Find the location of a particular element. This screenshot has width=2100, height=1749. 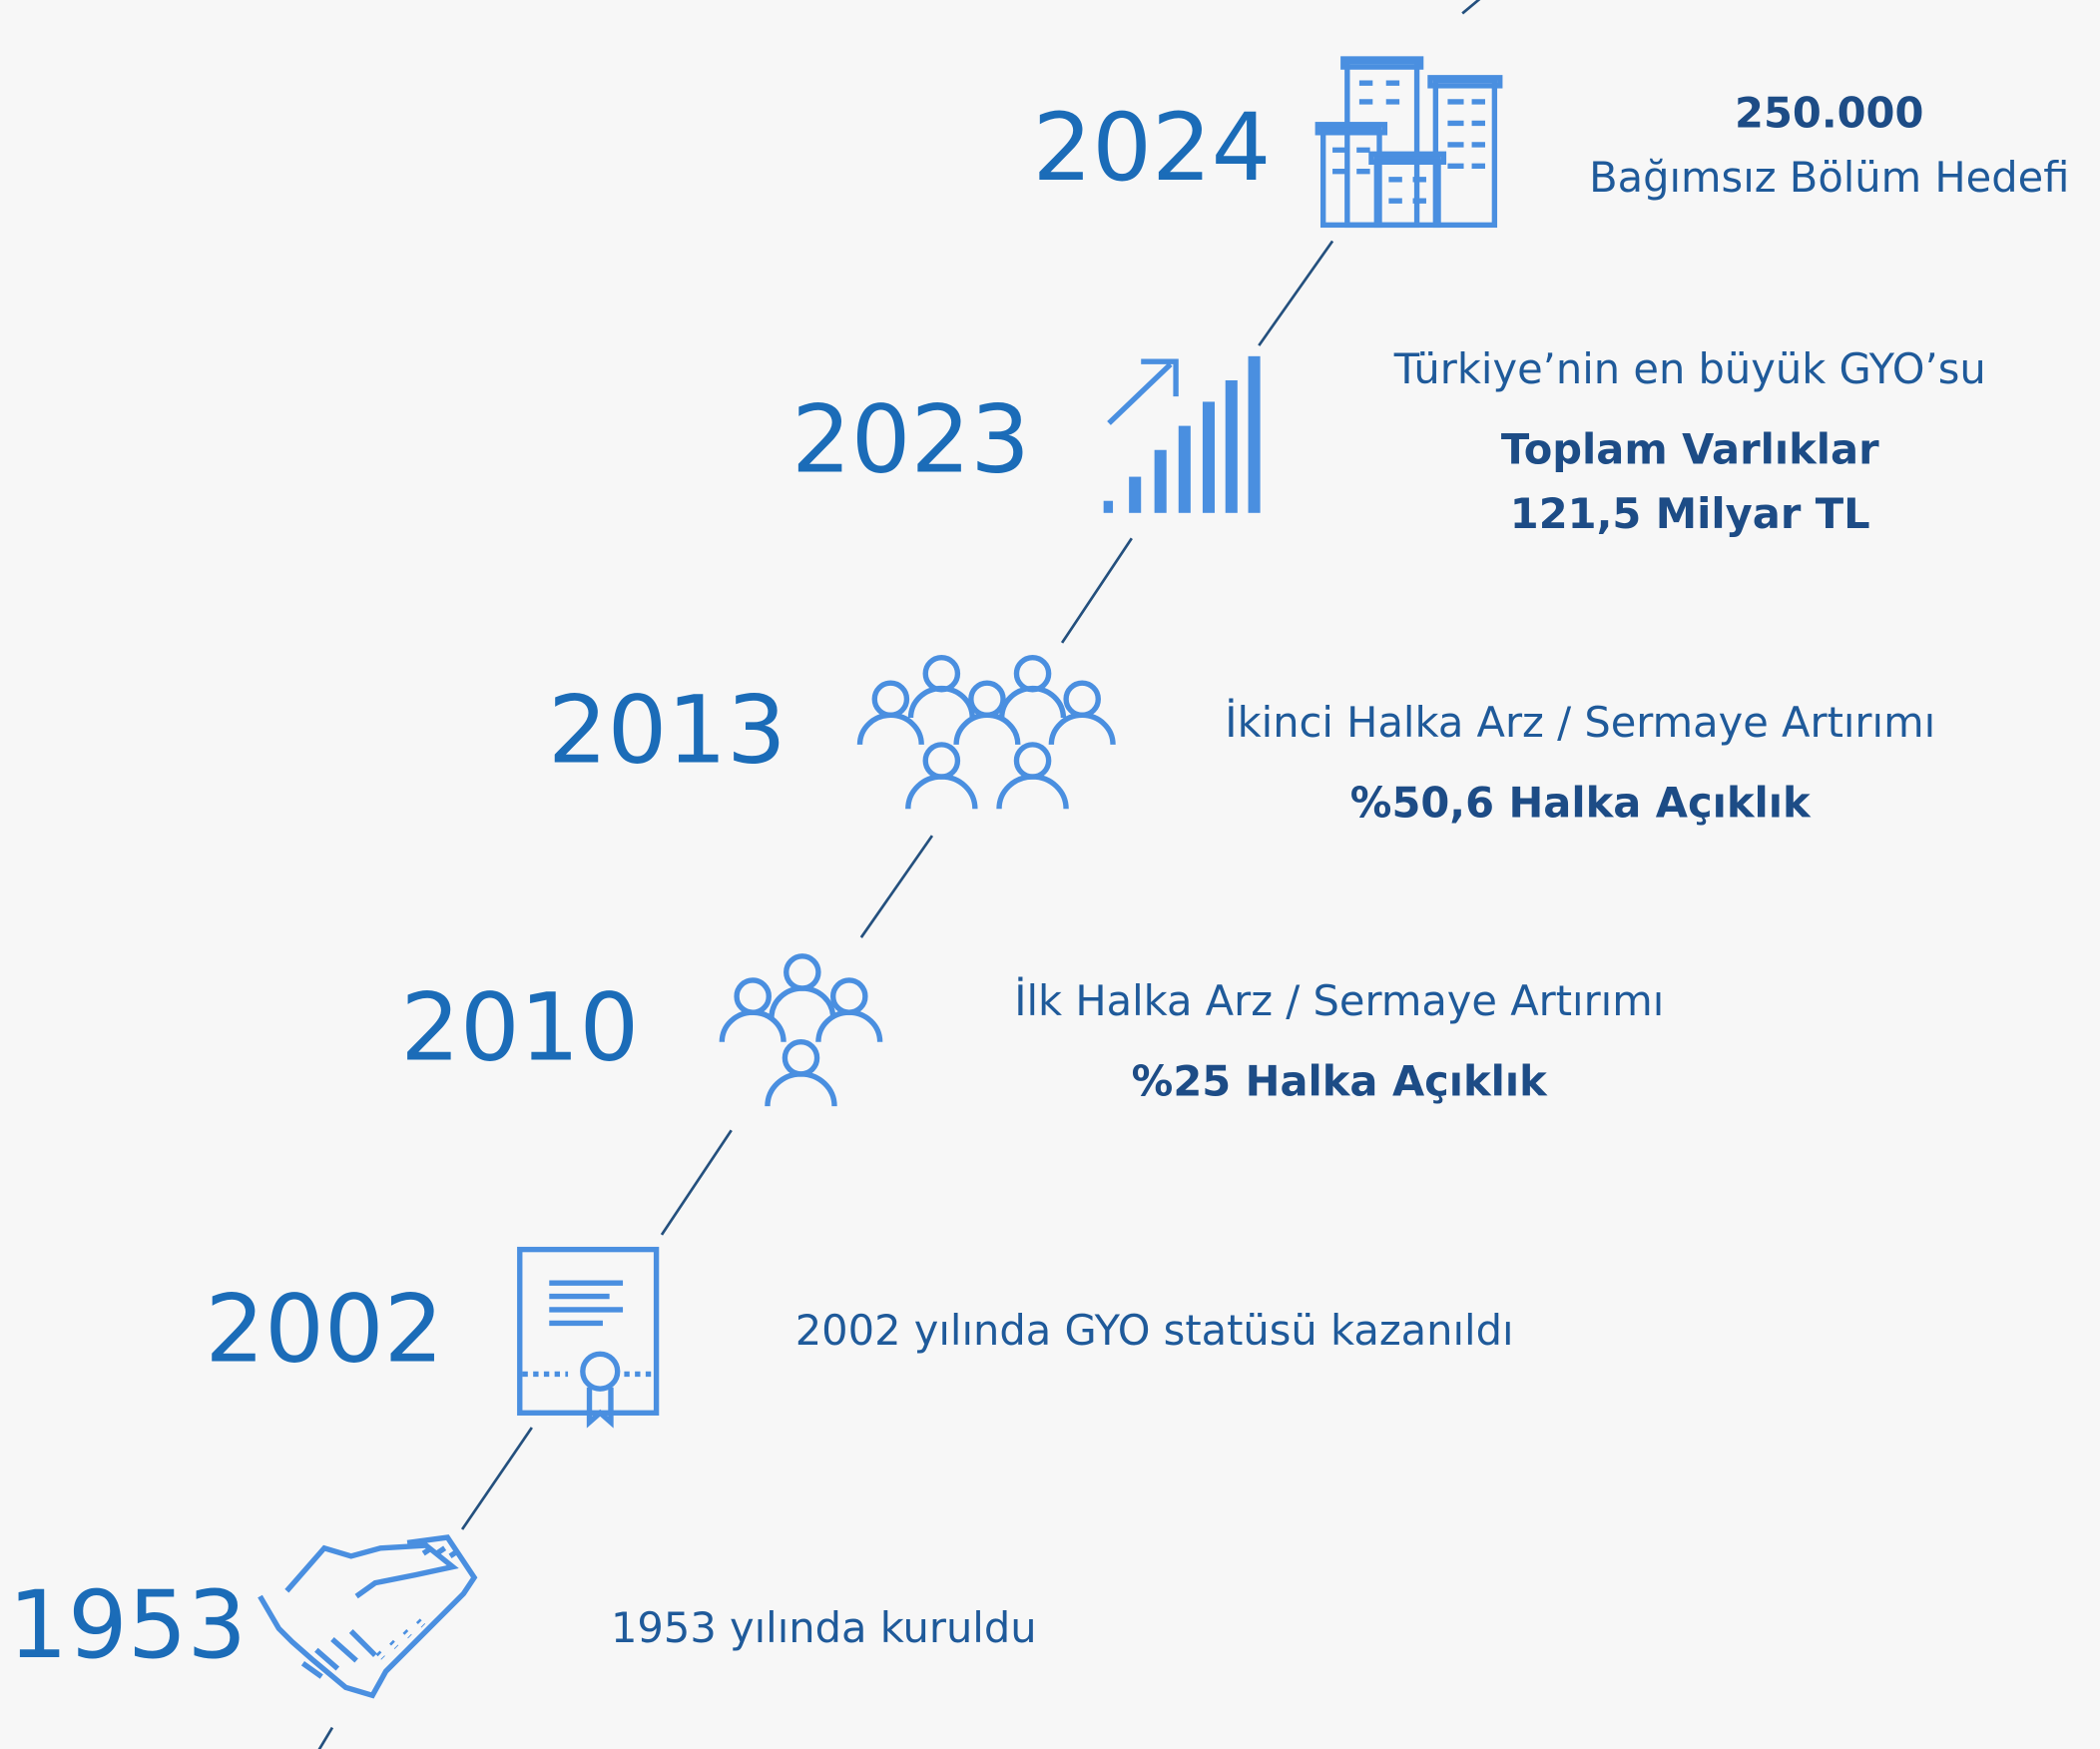

year: 2002 is located at coordinates (324, 1329).